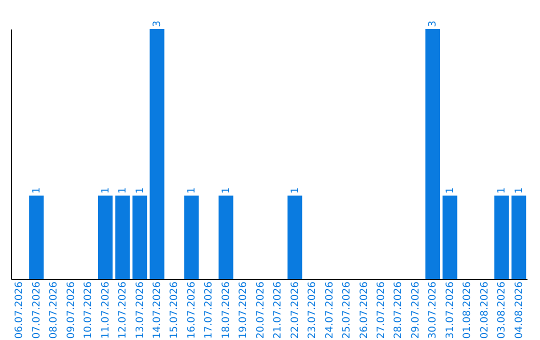 The width and height of the screenshot is (540, 340). I want to click on x-tick-label: 01.08.2026, so click(468, 310).